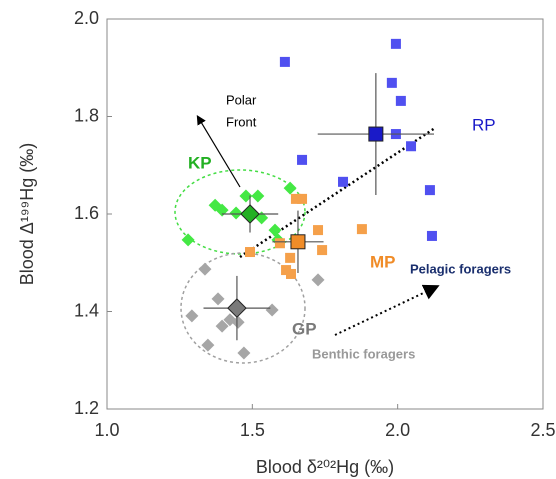 The height and width of the screenshot is (479, 556). What do you see at coordinates (325, 467) in the screenshot?
I see `x-axis-label: Blood δ²⁰²Hg (‰)` at bounding box center [325, 467].